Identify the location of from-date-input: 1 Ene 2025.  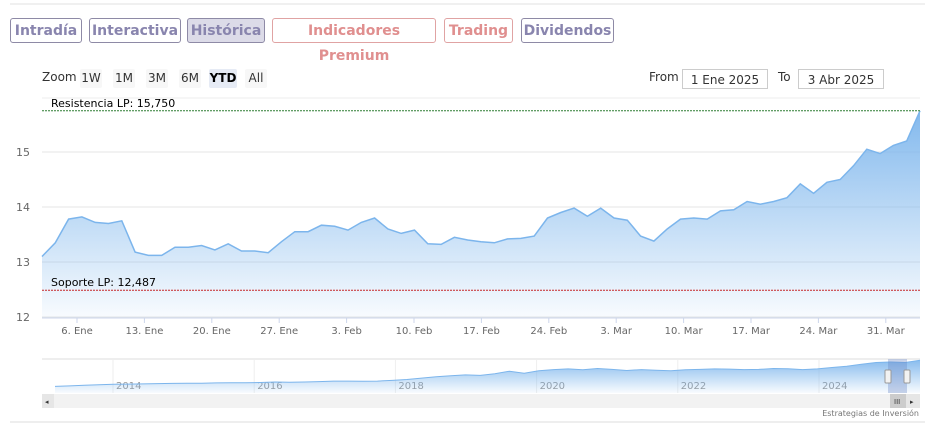
(725, 79).